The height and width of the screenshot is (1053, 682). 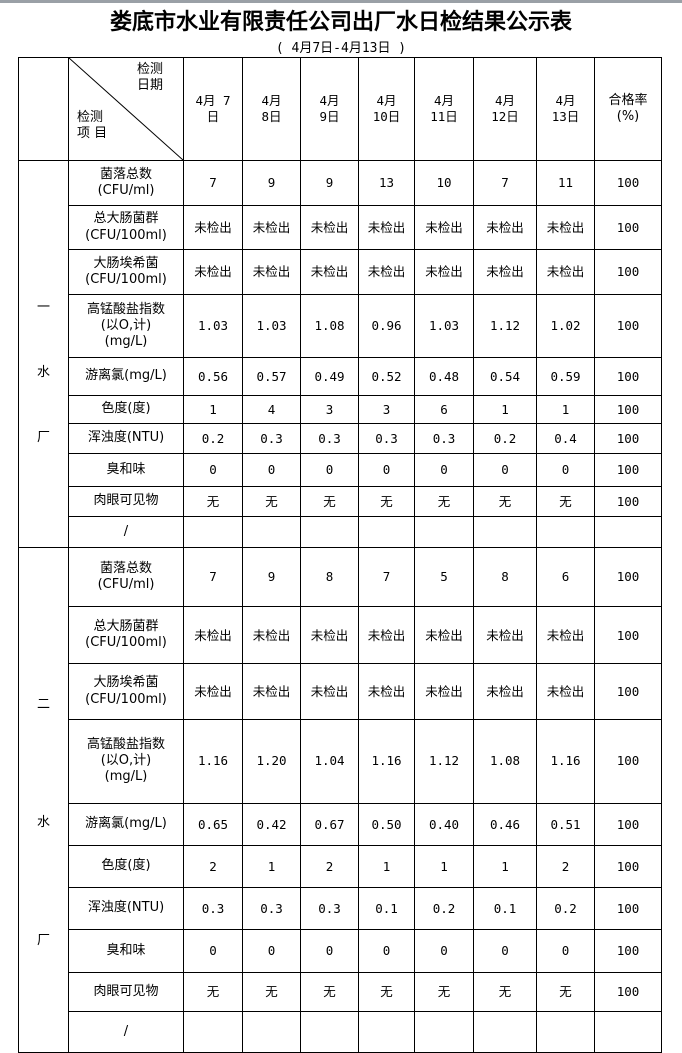 What do you see at coordinates (565, 326) in the screenshot?
I see `value-cell: 1.02` at bounding box center [565, 326].